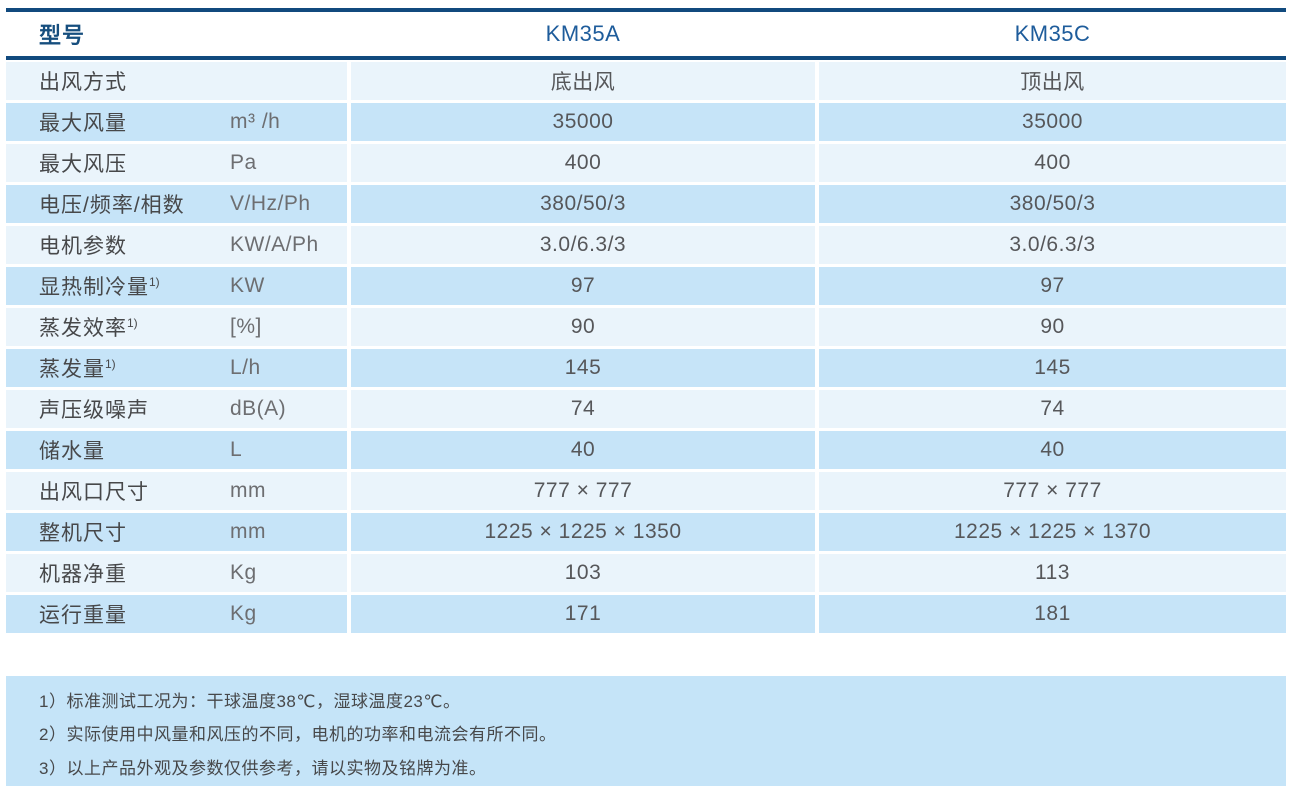 The height and width of the screenshot is (804, 1292). Describe the element at coordinates (583, 245) in the screenshot. I see `value-km35a: 3.0/6.3/3` at that location.